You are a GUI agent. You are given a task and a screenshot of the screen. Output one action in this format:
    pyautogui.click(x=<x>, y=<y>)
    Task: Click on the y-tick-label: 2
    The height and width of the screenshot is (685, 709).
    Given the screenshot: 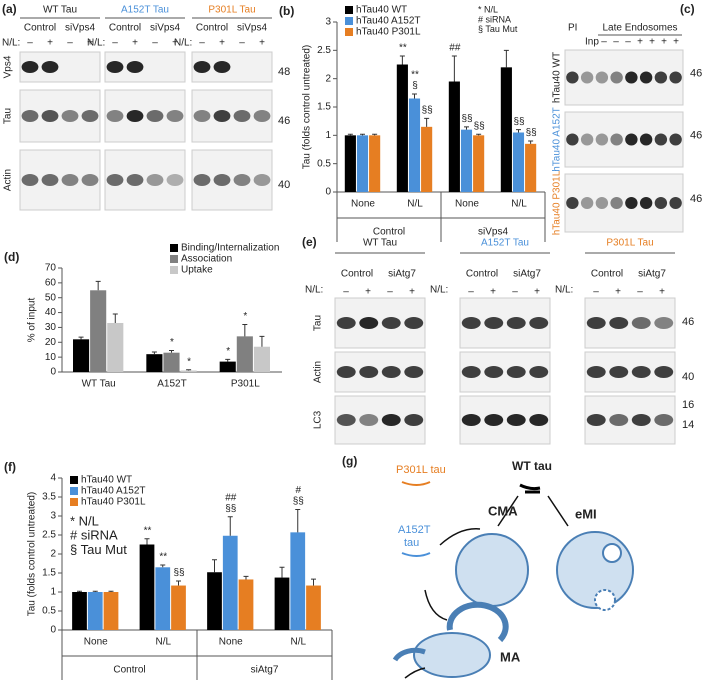 What is the action you would take?
    pyautogui.click(x=53, y=554)
    